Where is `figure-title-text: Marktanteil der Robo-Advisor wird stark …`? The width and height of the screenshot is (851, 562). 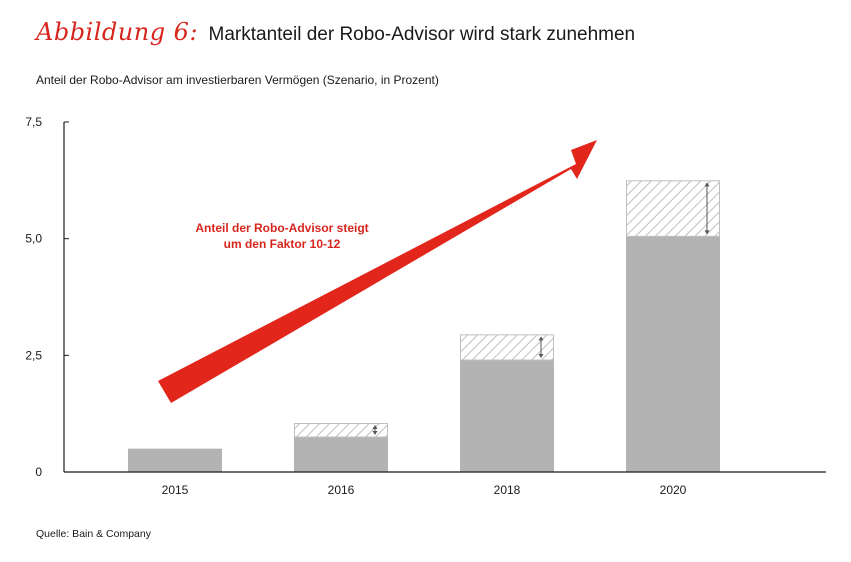 figure-title-text: Marktanteil der Robo-Advisor wird stark … is located at coordinates (422, 34).